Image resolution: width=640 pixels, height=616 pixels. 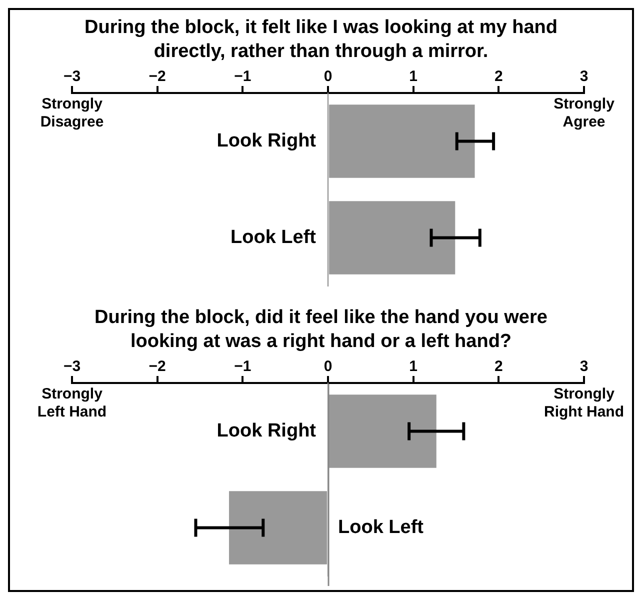 I want to click on chart-title: During the block, it felt like I was looking at my hand directly, rather than through a mirror., so click(x=321, y=40).